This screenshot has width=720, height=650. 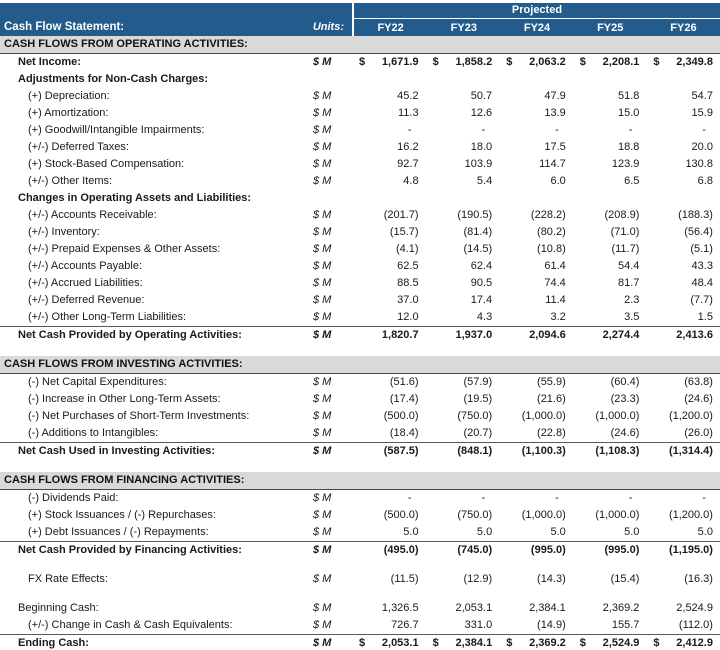 I want to click on value-cell: (81.4), so click(x=463, y=232).